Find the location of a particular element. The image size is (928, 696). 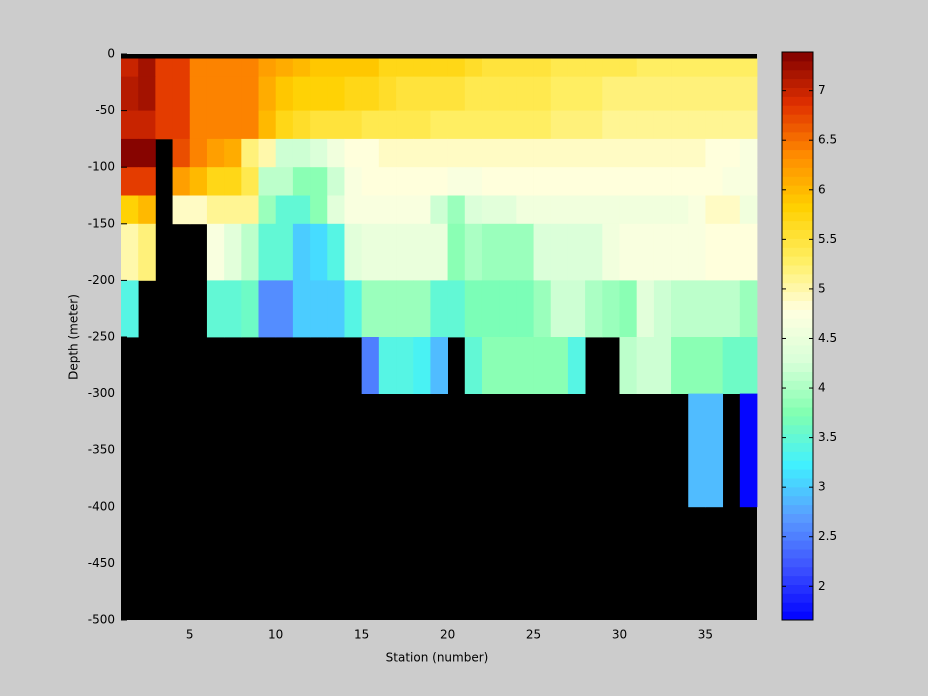

y-tick-label: -200 is located at coordinates (101, 280).